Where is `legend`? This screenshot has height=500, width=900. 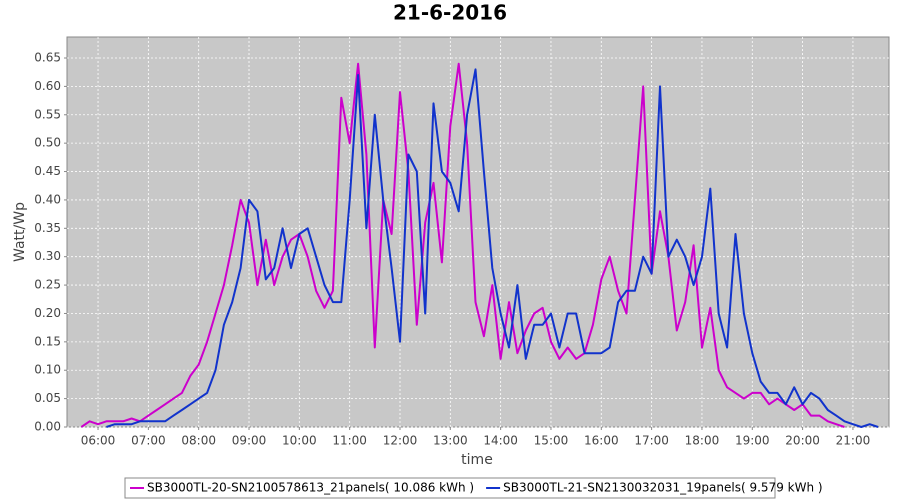
legend is located at coordinates (450, 488).